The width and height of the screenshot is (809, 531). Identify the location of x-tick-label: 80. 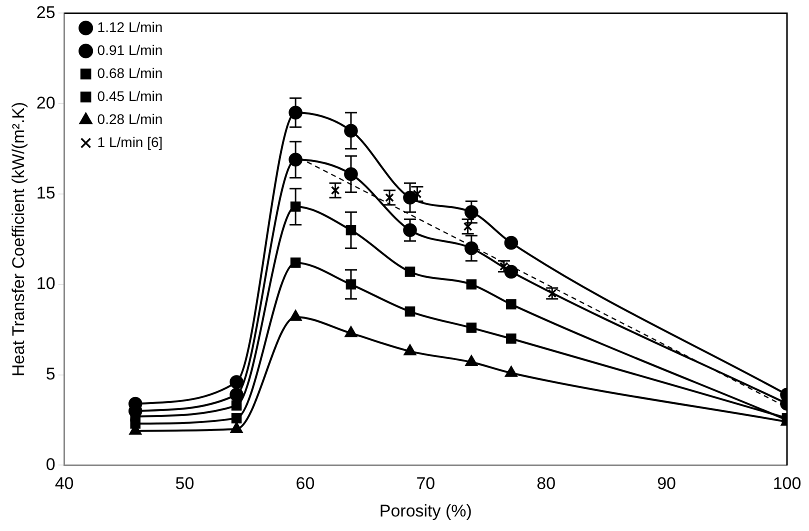
(546, 484).